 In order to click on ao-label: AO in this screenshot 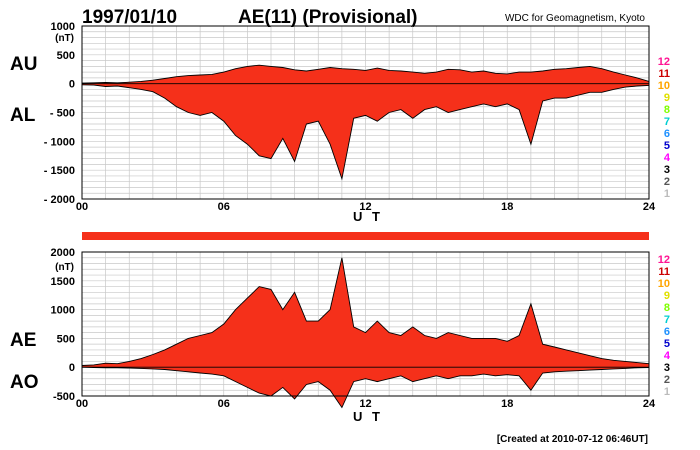, I will do `click(24, 382)`.